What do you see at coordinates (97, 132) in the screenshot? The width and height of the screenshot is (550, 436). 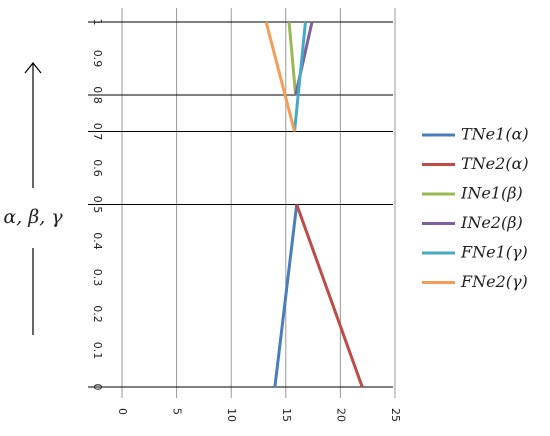 I see `y-tick-label: 0.7` at bounding box center [97, 132].